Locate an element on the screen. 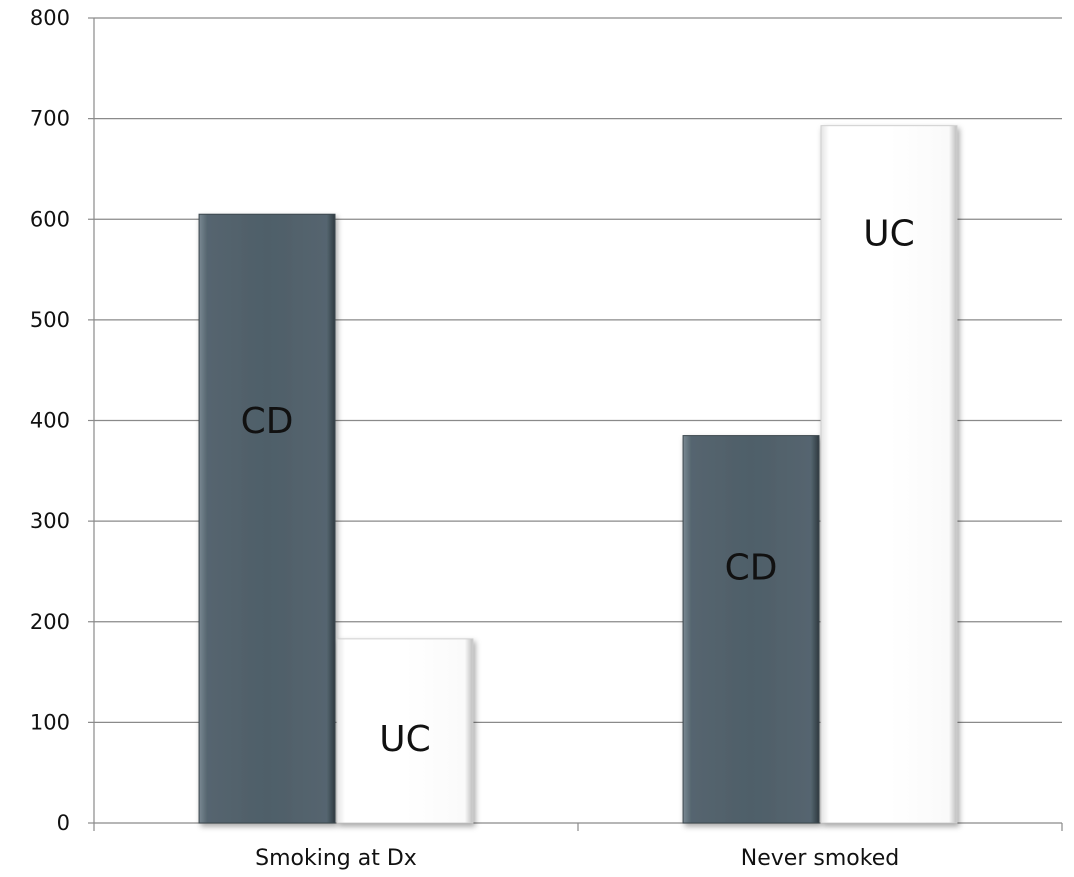 The height and width of the screenshot is (877, 1074). y-tick-label: 0 is located at coordinates (63, 823).